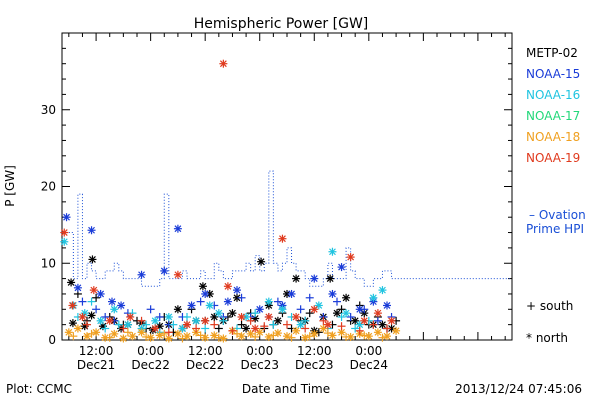  I want to click on legend-entry: NOAA-19, so click(553, 158).